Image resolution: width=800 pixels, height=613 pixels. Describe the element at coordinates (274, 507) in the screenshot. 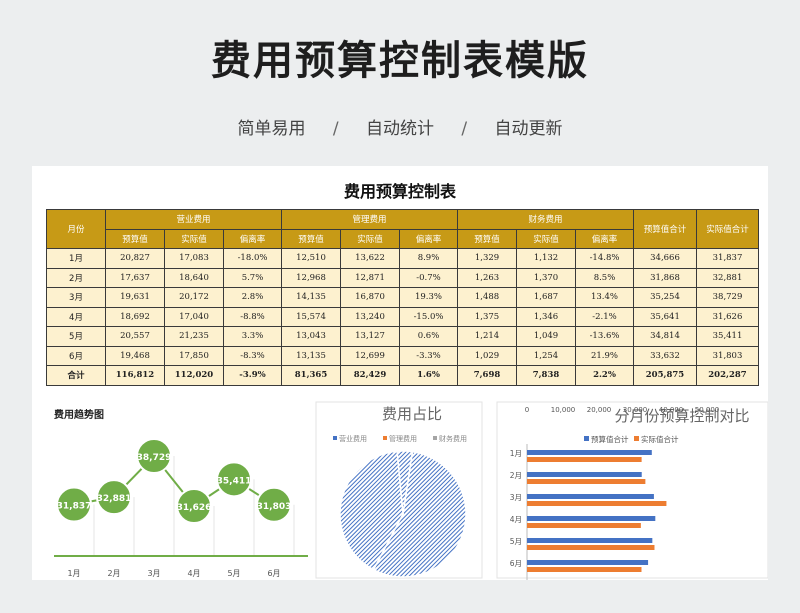

I see `data-label: 31,803` at that location.